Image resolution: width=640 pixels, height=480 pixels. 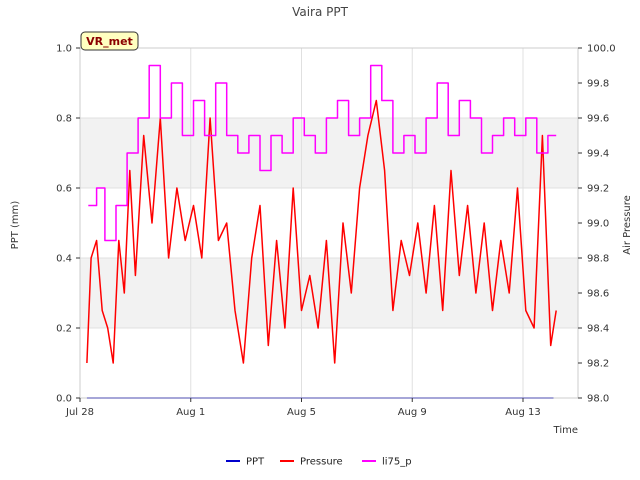 I want to click on y-right-tick-label: 98.2, so click(x=598, y=364).